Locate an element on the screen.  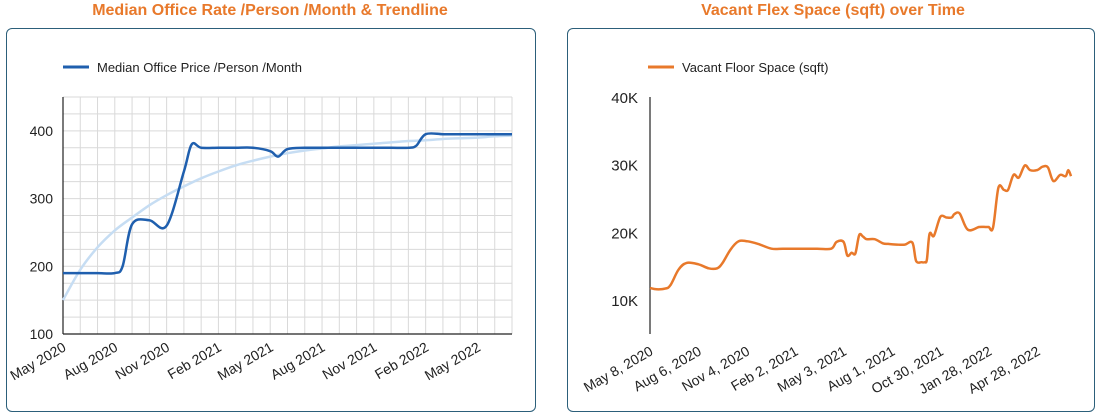
x-tick-label: Feb 2021 is located at coordinates (194, 361).